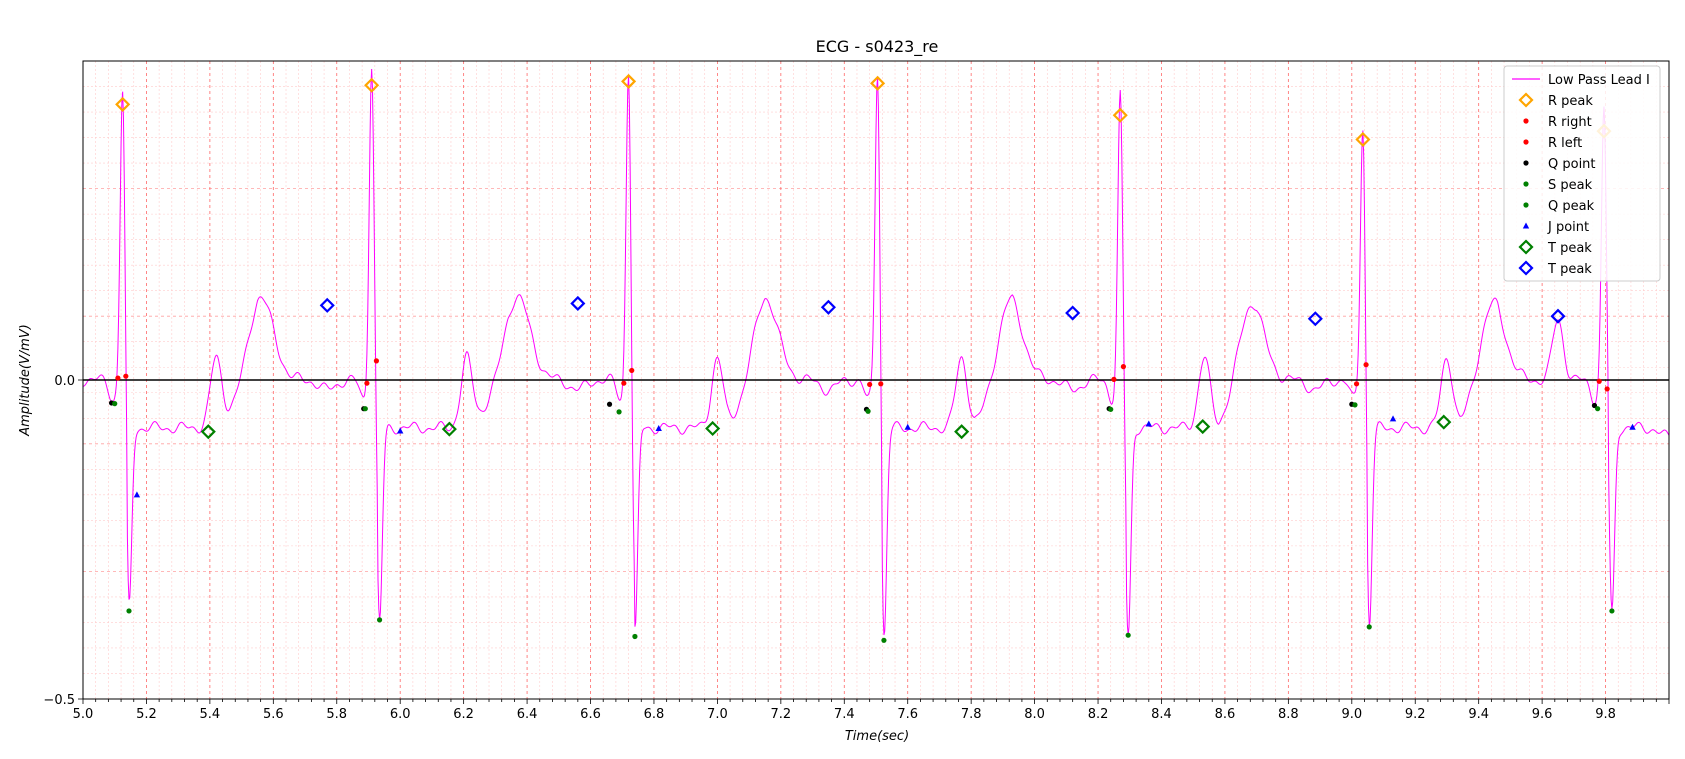 The image size is (1685, 759). What do you see at coordinates (59, 700) in the screenshot?
I see `y-tick-label: −0.5` at bounding box center [59, 700].